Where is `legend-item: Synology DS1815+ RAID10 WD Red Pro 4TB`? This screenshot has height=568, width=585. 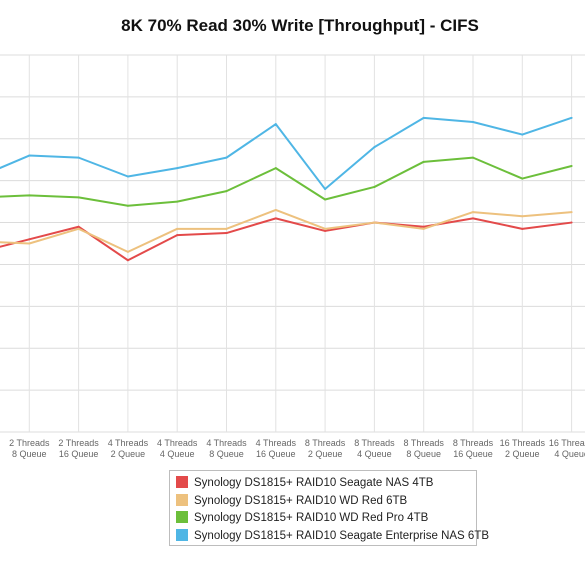 legend-item: Synology DS1815+ RAID10 WD Red Pro 4TB is located at coordinates (326, 519).